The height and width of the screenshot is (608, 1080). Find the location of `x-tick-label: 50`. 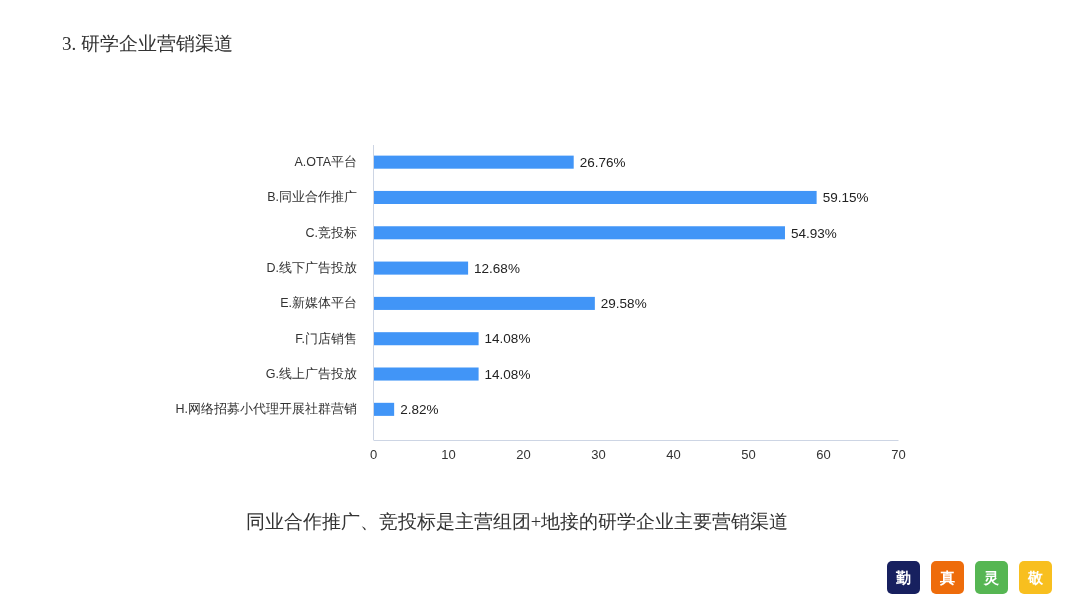

x-tick-label: 50 is located at coordinates (748, 455).